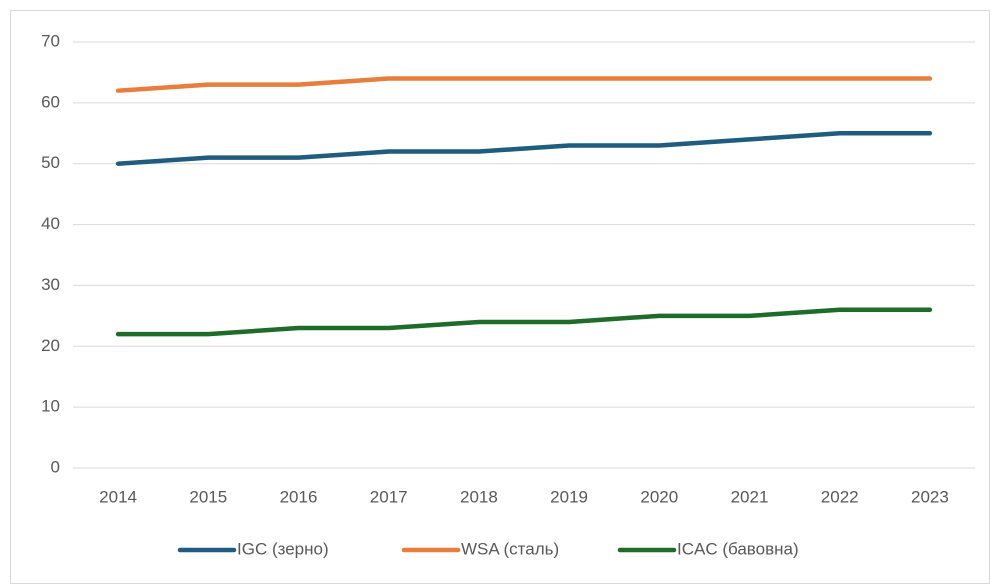 The image size is (991, 585). I want to click on y-tick-label: 30, so click(50, 284).